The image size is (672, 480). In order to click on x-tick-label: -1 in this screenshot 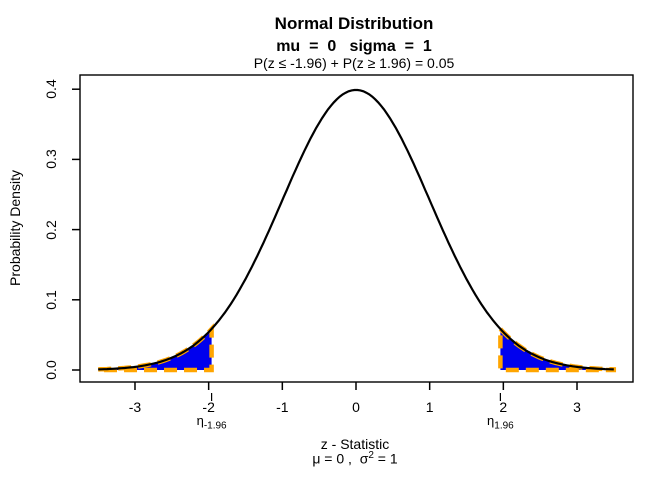, I will do `click(282, 407)`.